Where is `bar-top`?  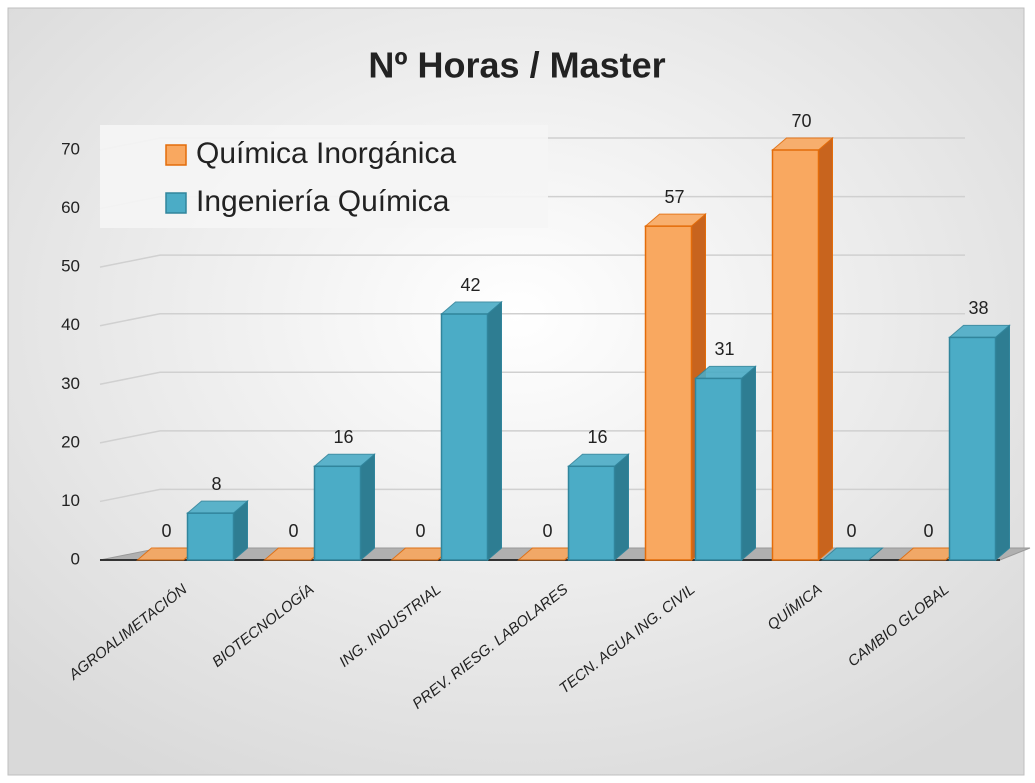 bar-top is located at coordinates (852, 554).